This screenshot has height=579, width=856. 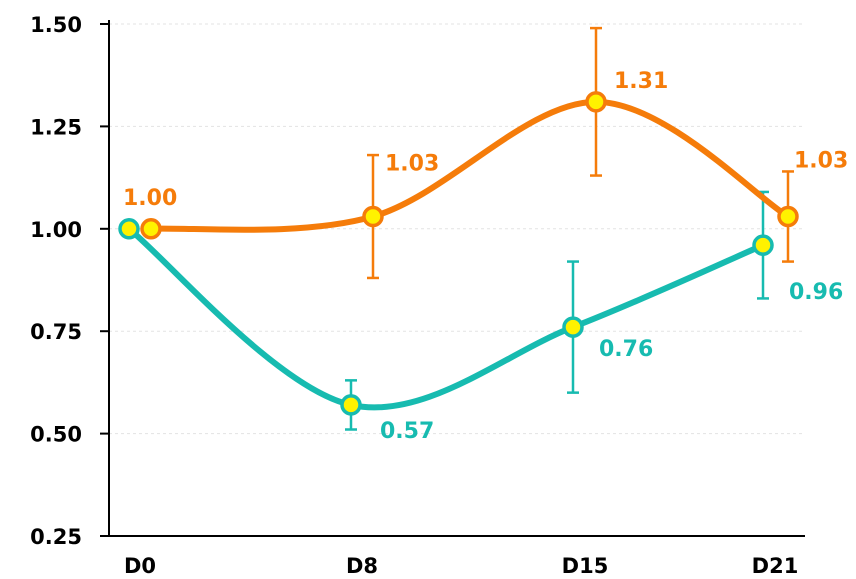 I want to click on data-label: 0.57, so click(x=407, y=431).